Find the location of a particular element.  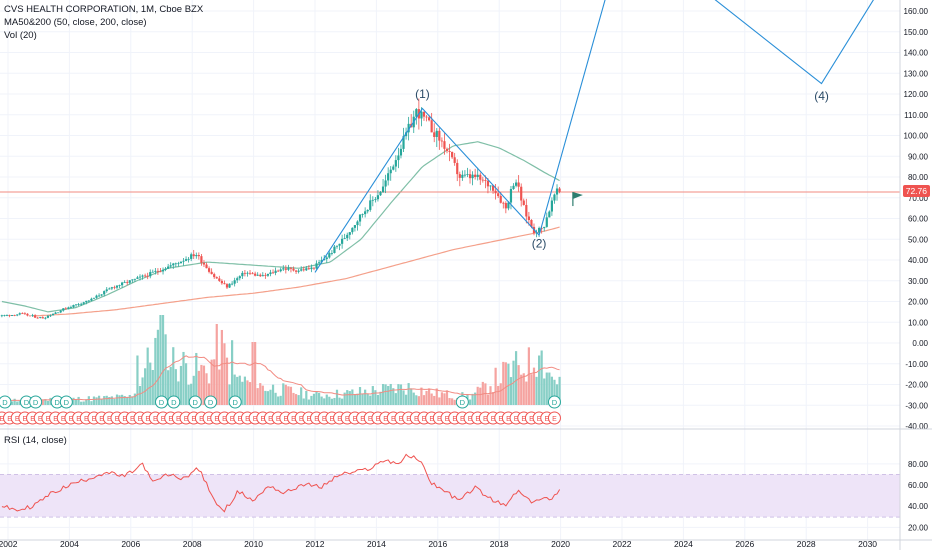

x-tick-label: 2014 is located at coordinates (376, 544).